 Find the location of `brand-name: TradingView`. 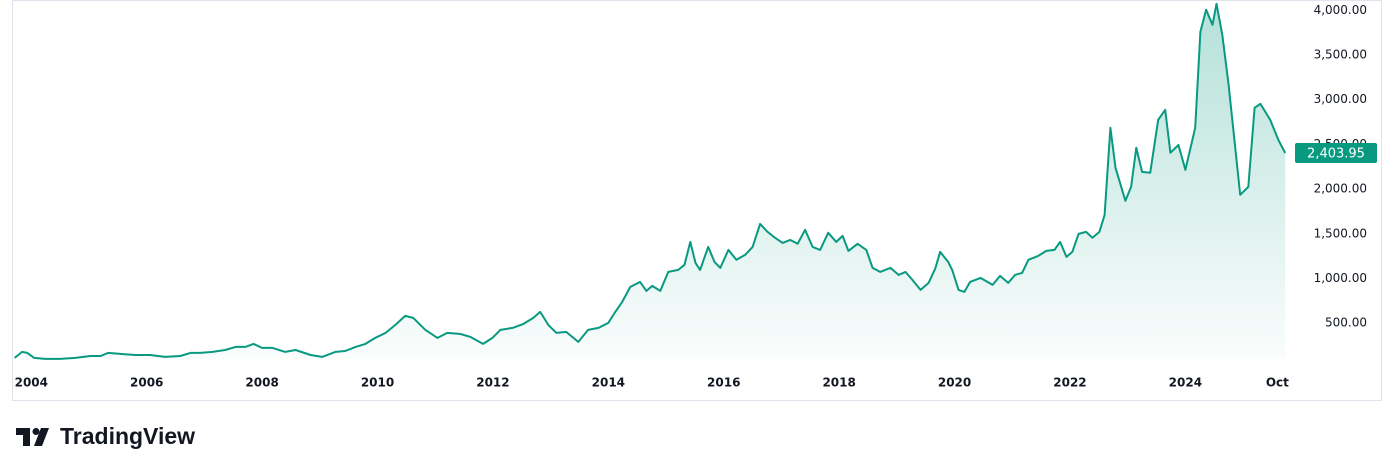

brand-name: TradingView is located at coordinates (127, 436).